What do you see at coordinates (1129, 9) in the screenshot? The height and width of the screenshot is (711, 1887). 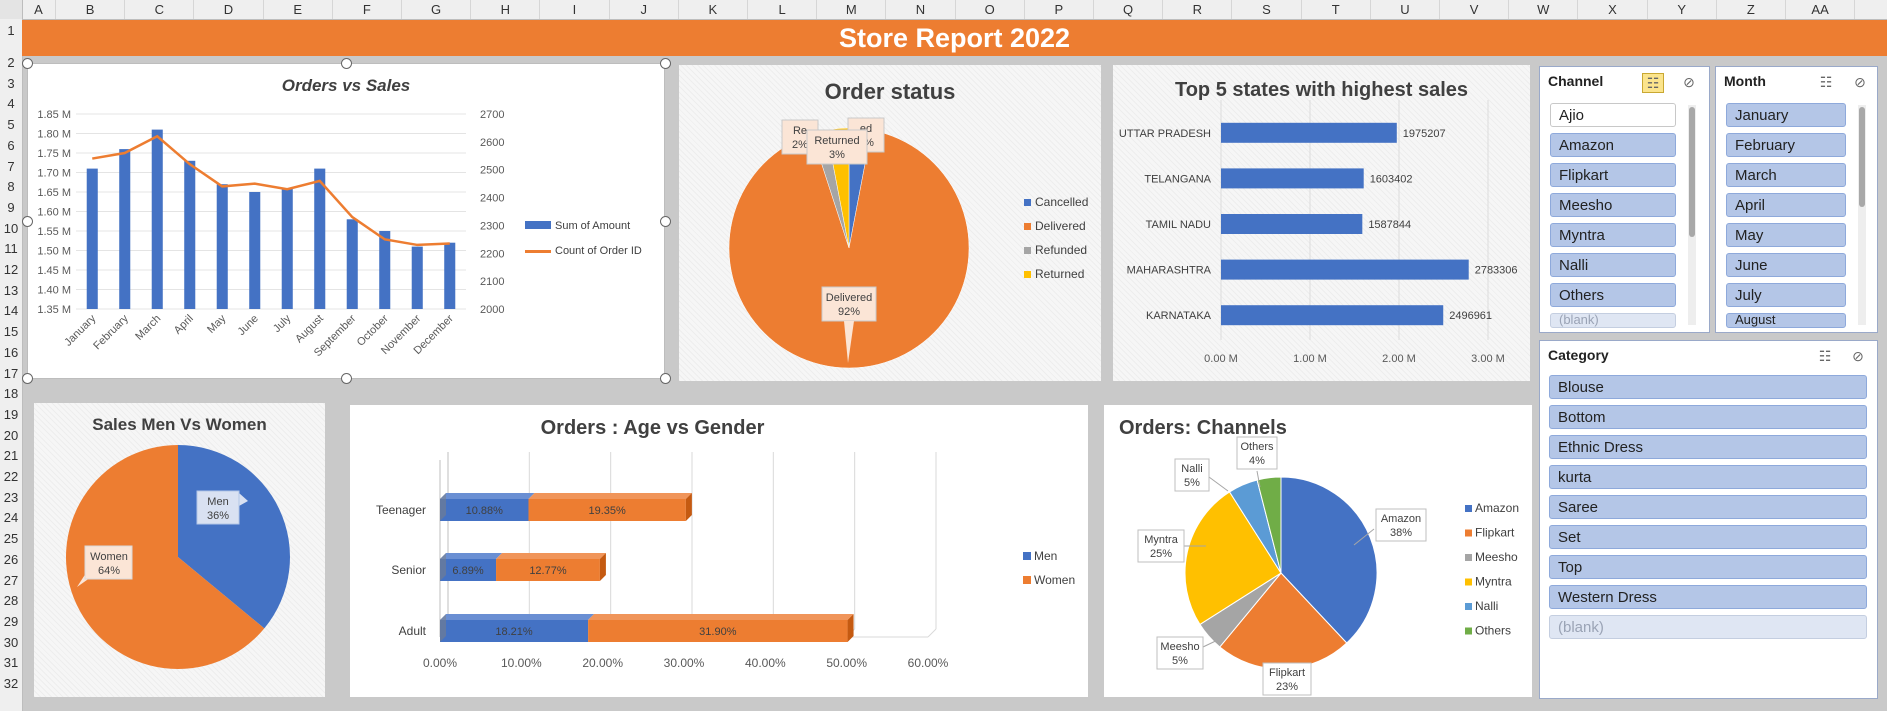 I see `column-header: Q` at bounding box center [1129, 9].